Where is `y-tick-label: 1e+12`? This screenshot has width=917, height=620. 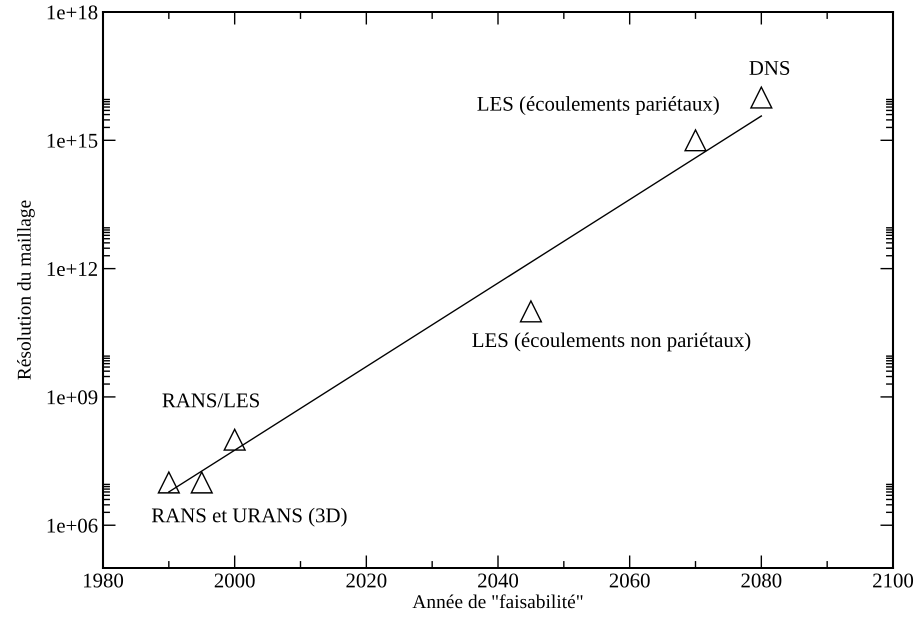
y-tick-label: 1e+12 is located at coordinates (72, 269).